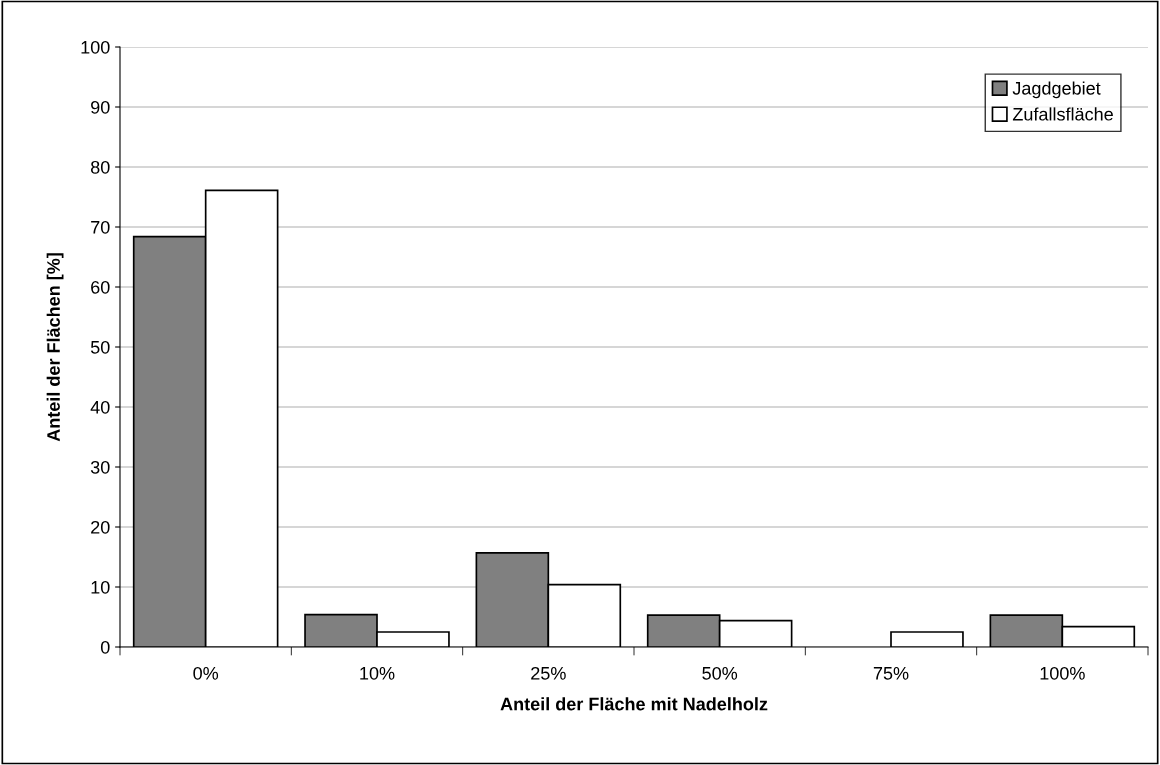 This screenshot has width=1160, height=765. I want to click on legend-label: Zufallsfläche, so click(1062, 114).